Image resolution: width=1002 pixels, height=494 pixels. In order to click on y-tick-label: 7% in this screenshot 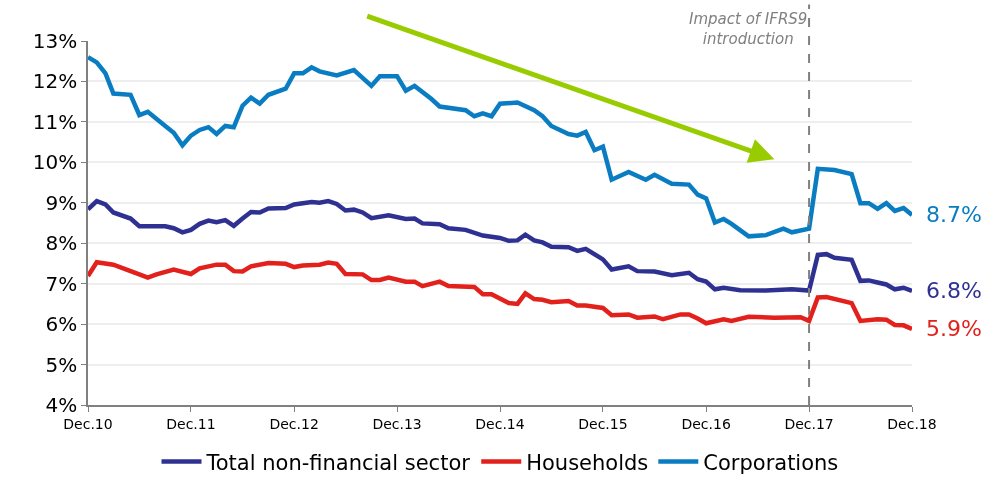, I will do `click(61, 283)`.